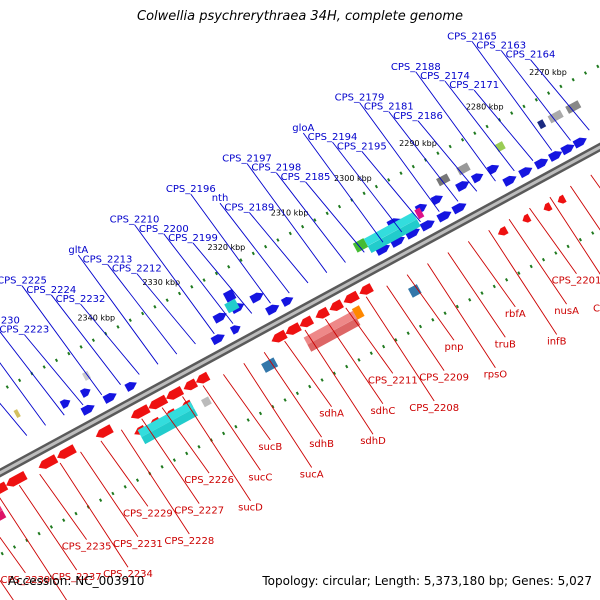 The height and width of the screenshot is (600, 600). What do you see at coordinates (500, 147) in the screenshot?
I see `gene-block-lime` at bounding box center [500, 147].